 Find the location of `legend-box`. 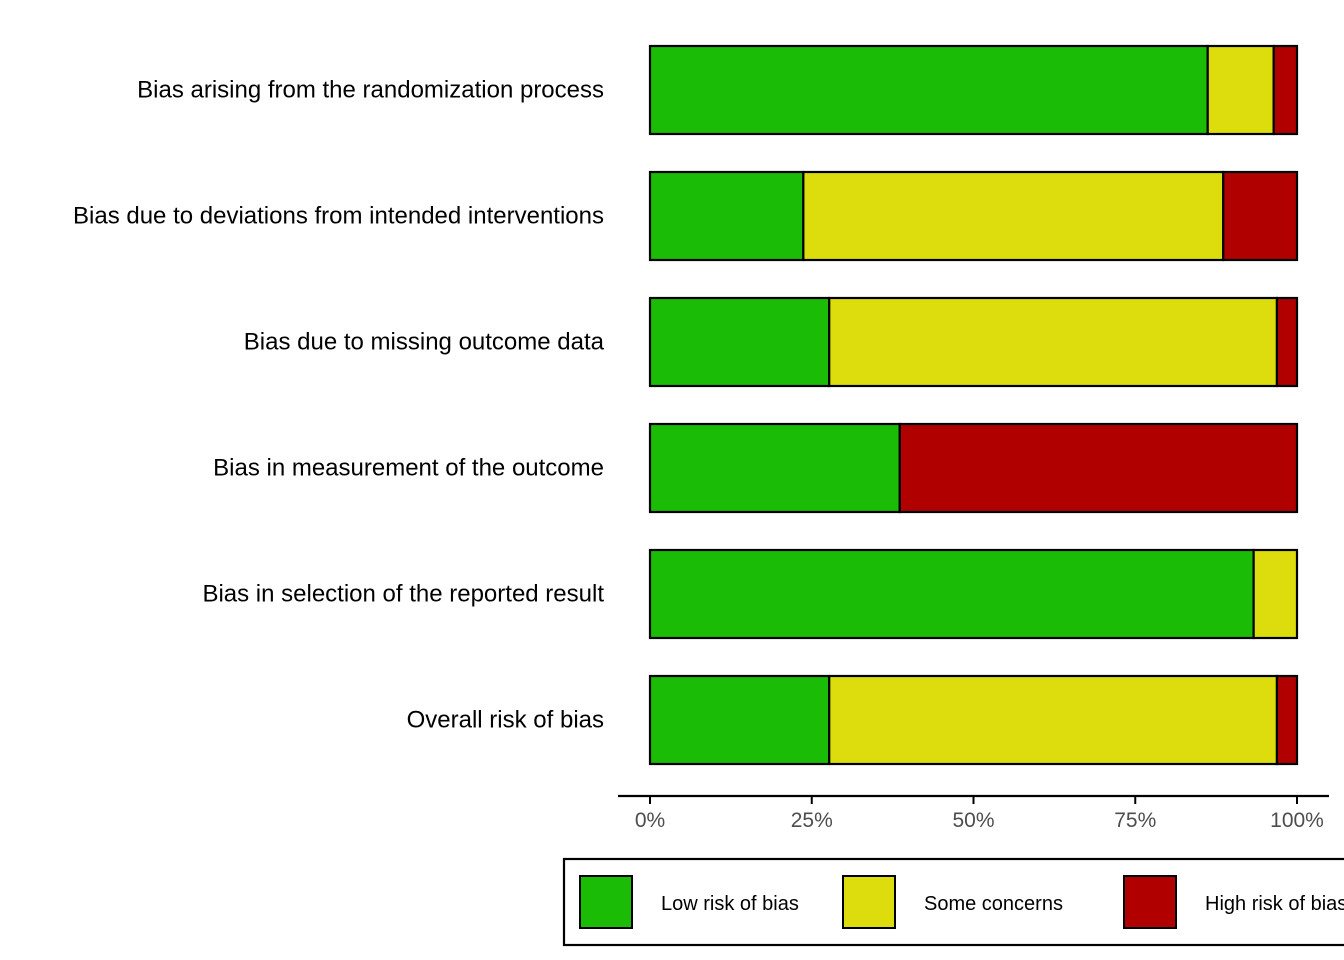

legend-box is located at coordinates (953, 902).